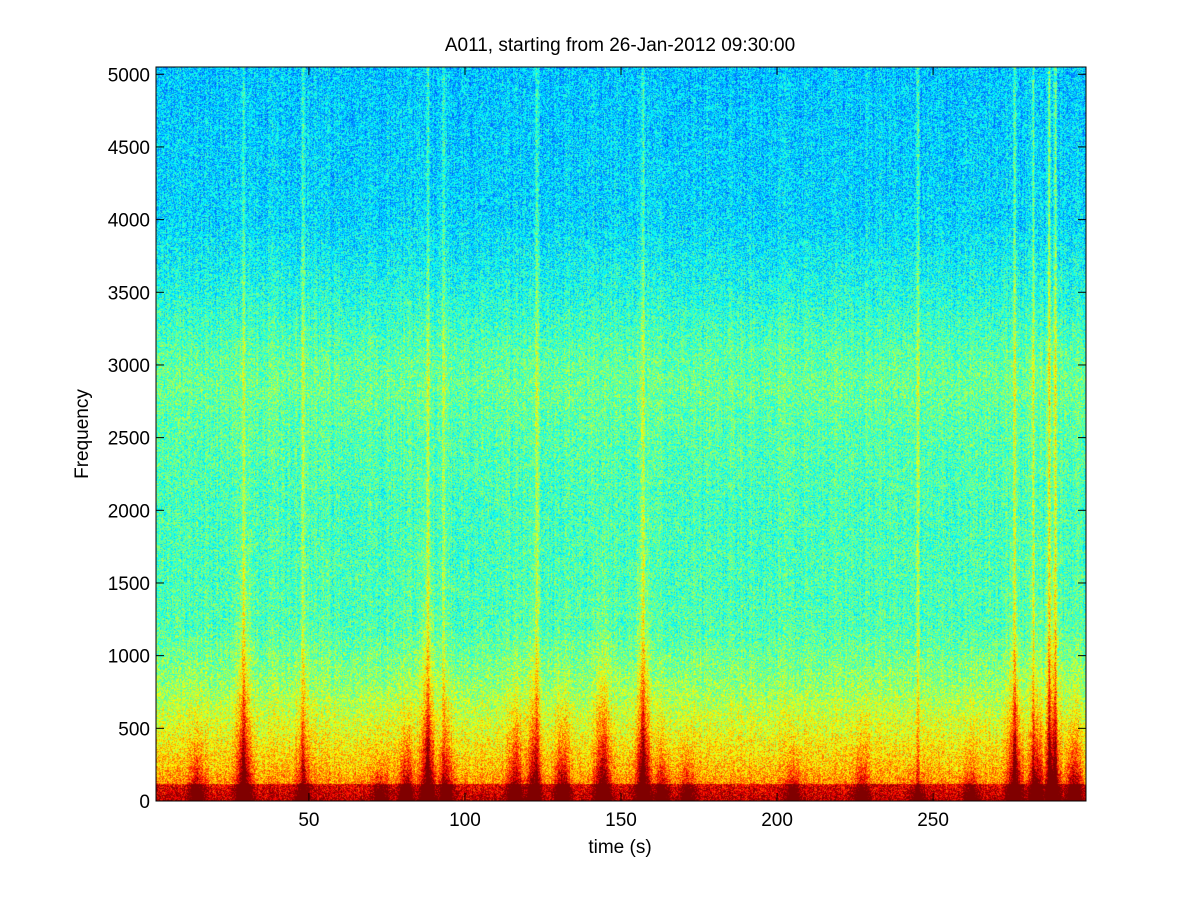  Describe the element at coordinates (465, 820) in the screenshot. I see `x-tick-label: 100` at that location.